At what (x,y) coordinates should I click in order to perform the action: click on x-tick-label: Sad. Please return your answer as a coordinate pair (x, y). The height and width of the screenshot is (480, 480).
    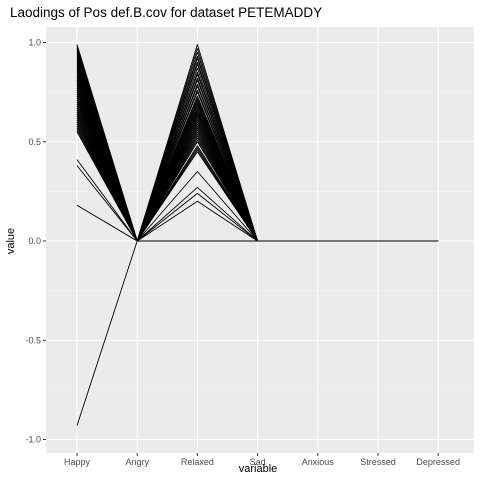
    Looking at the image, I should click on (258, 462).